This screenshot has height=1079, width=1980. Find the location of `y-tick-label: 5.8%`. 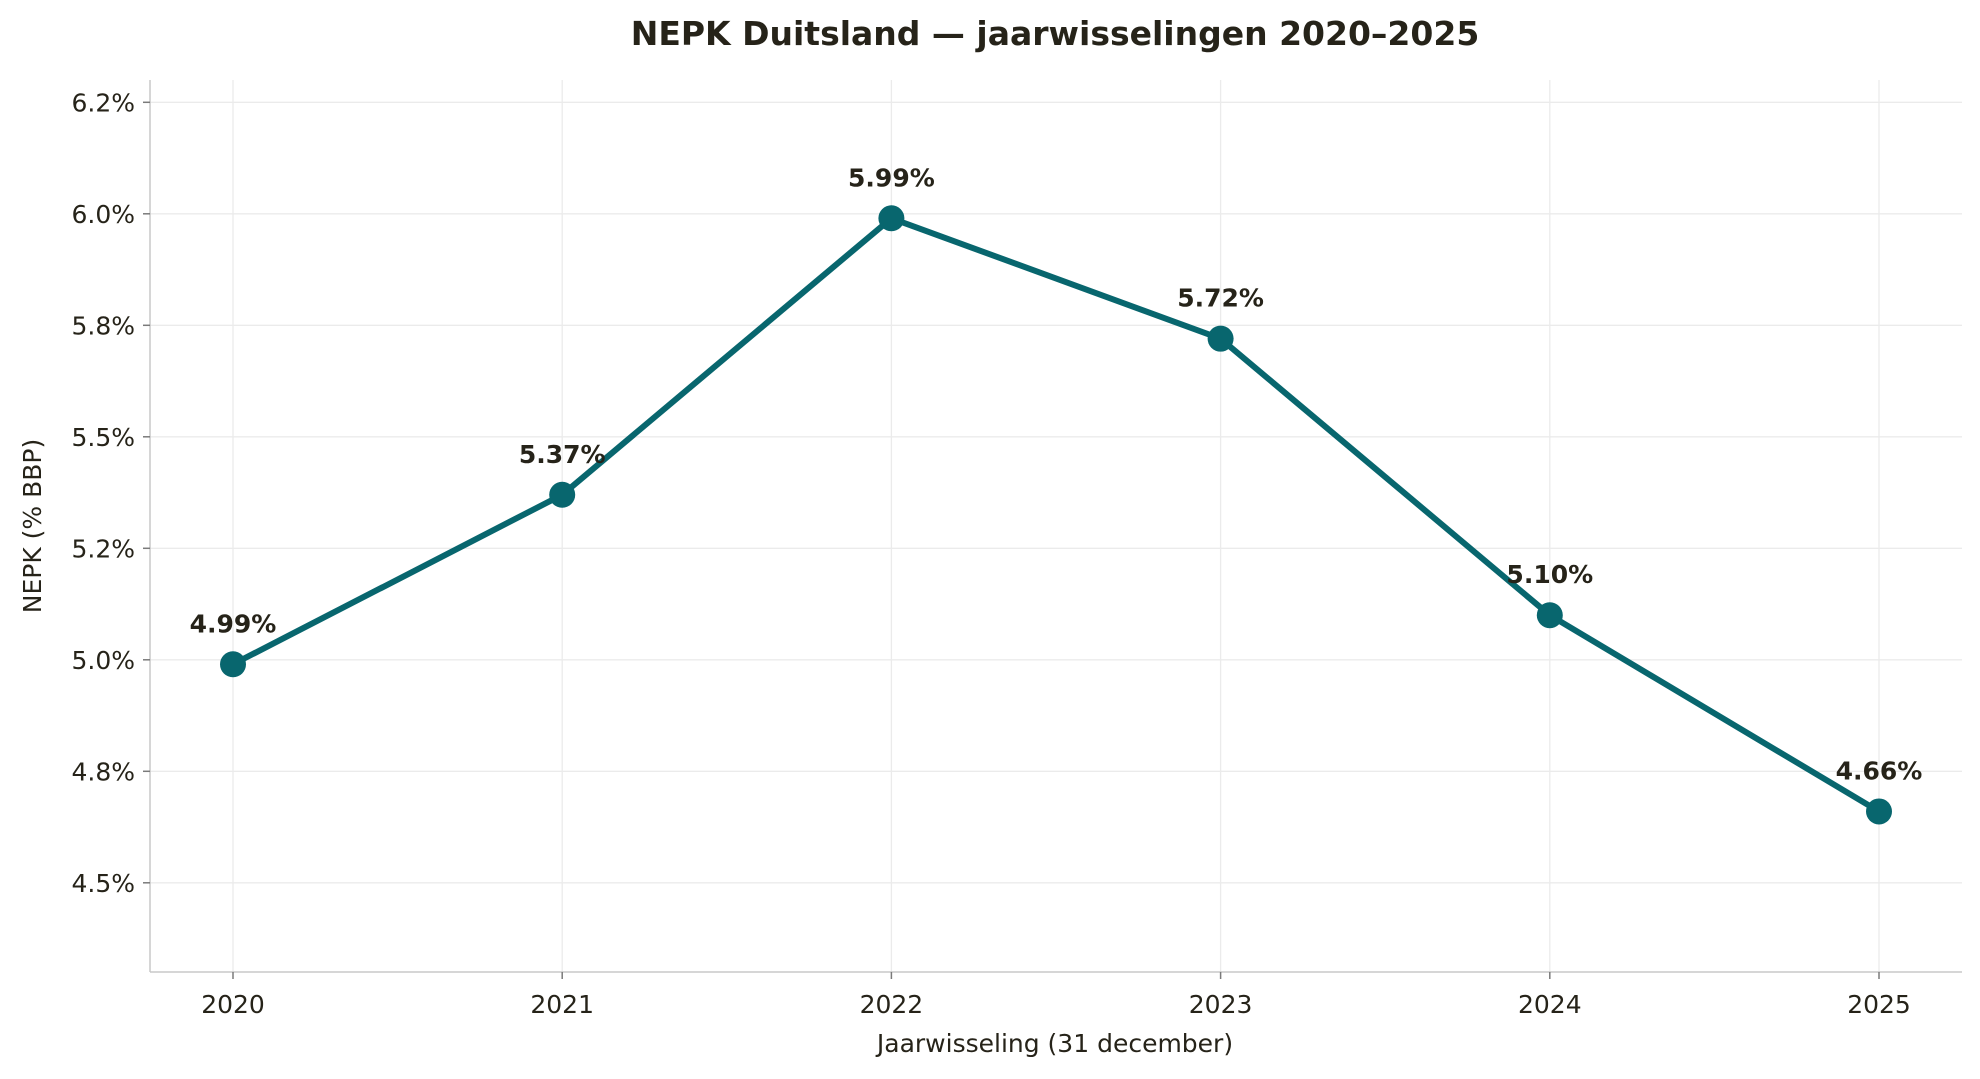

y-tick-label: 5.8% is located at coordinates (103, 325).